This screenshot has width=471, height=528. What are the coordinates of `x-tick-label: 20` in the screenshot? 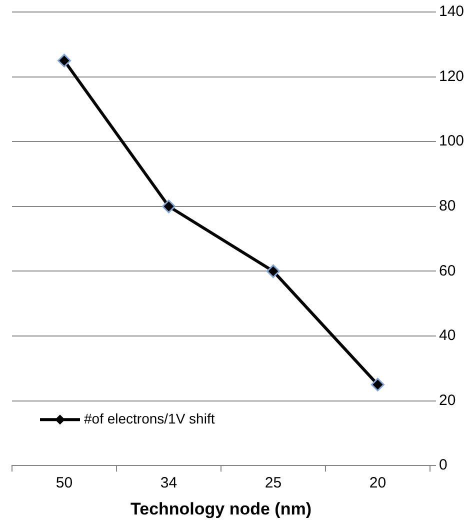 It's located at (377, 483).